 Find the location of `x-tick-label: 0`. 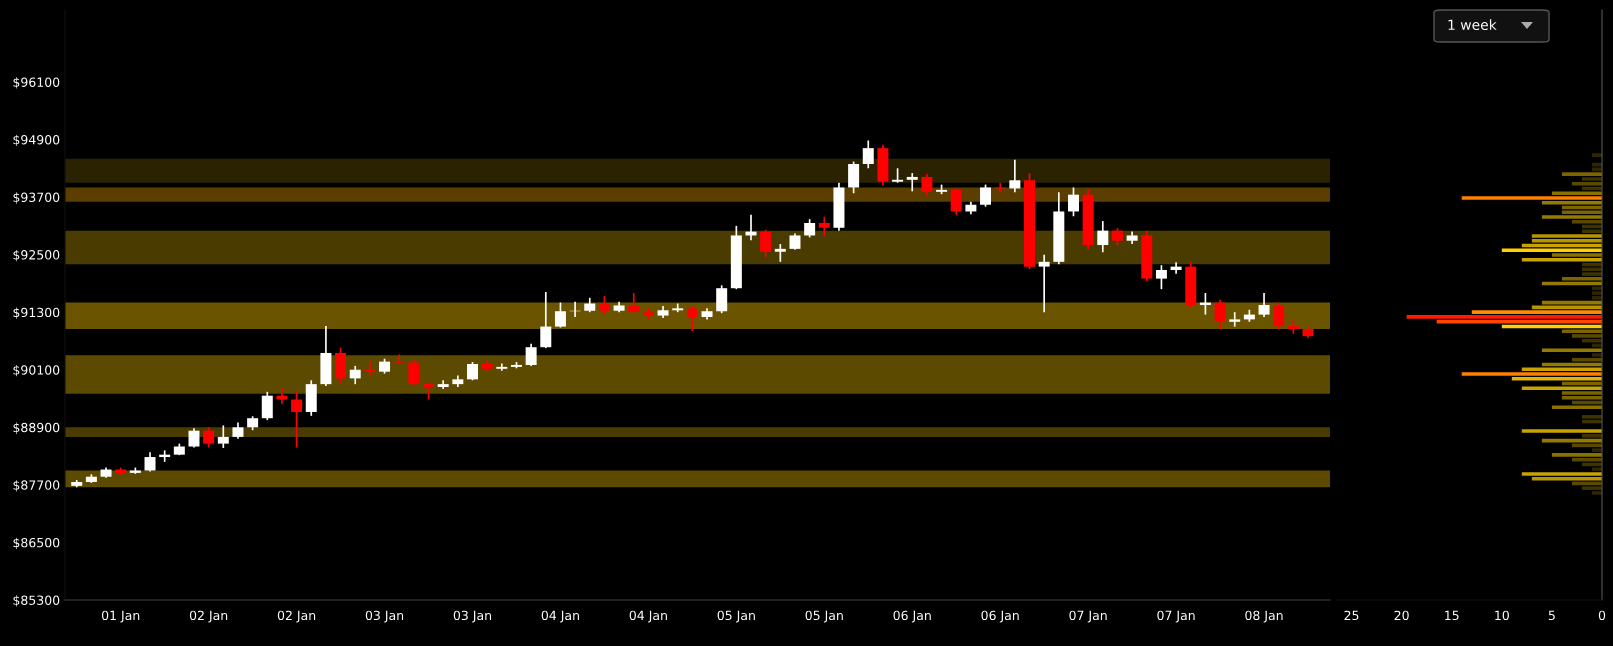

x-tick-label: 0 is located at coordinates (1602, 615).